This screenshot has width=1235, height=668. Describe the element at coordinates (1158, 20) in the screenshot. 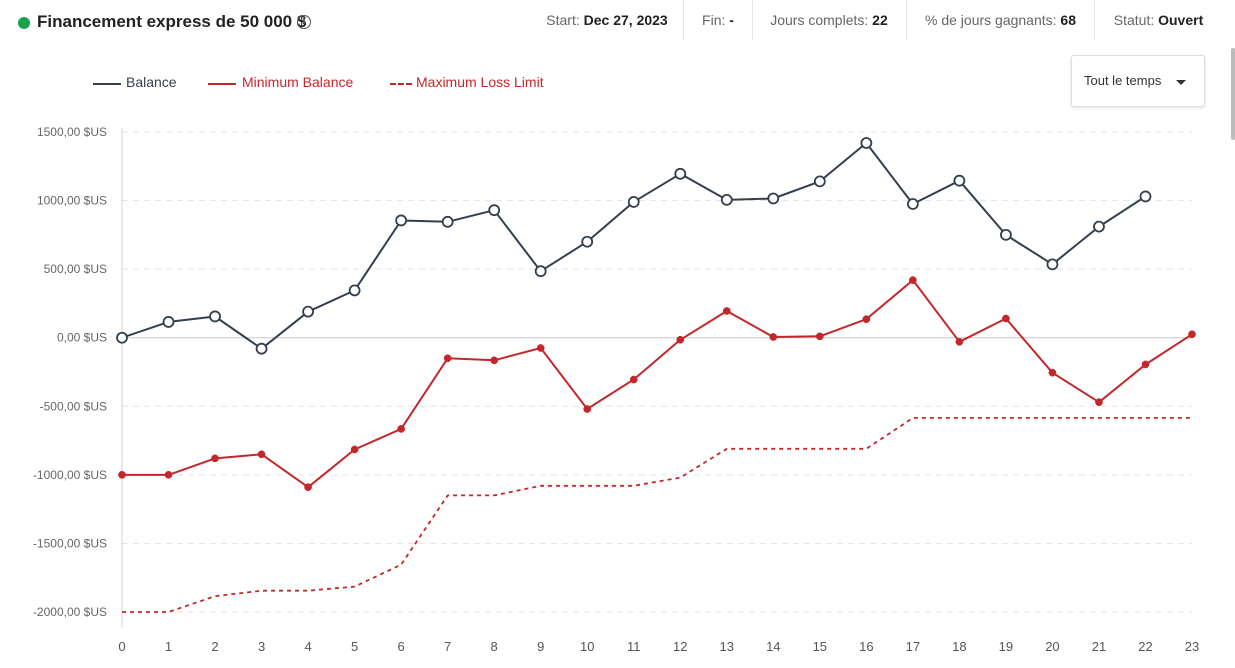

I see `stat-status: Statut: Ouvert` at that location.